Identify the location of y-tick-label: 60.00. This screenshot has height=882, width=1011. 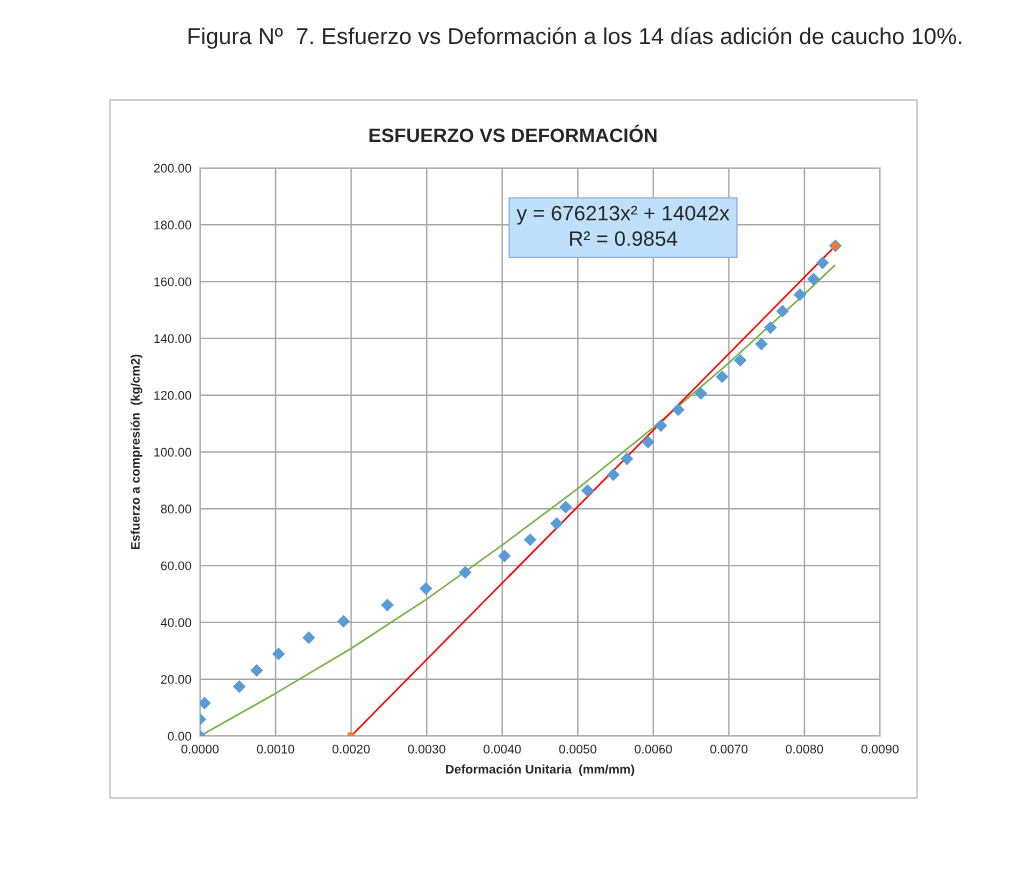
(176, 566).